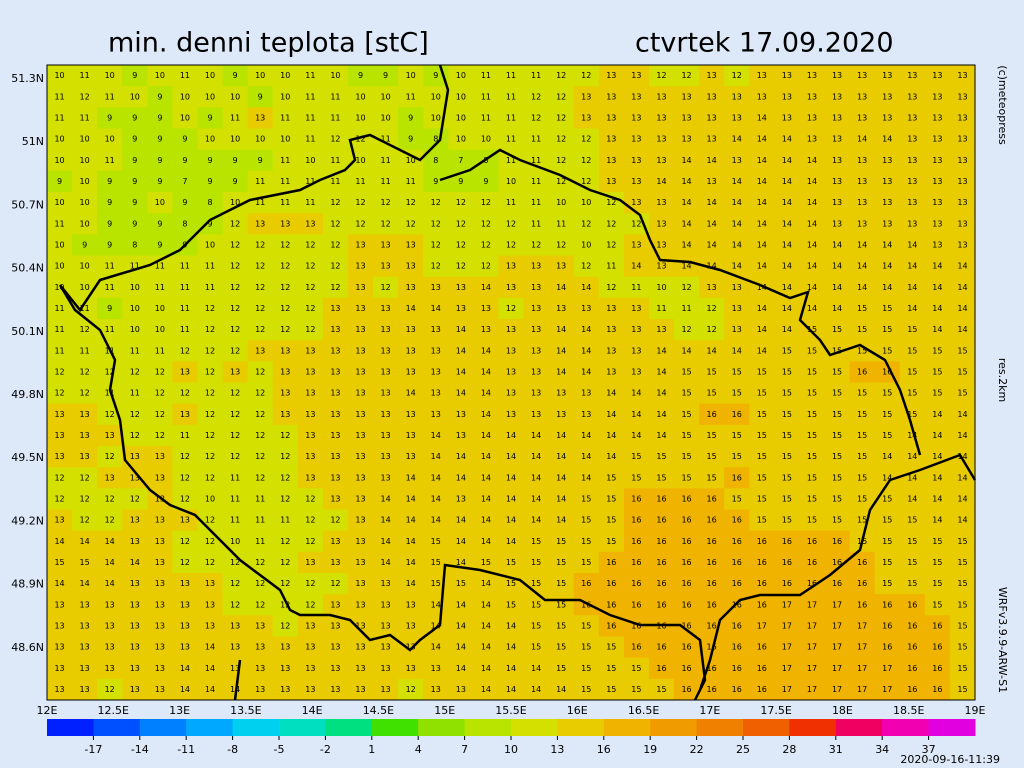 Image resolution: width=1024 pixels, height=768 pixels. Describe the element at coordinates (113, 710) in the screenshot. I see `lon-label: 12.5E` at that location.